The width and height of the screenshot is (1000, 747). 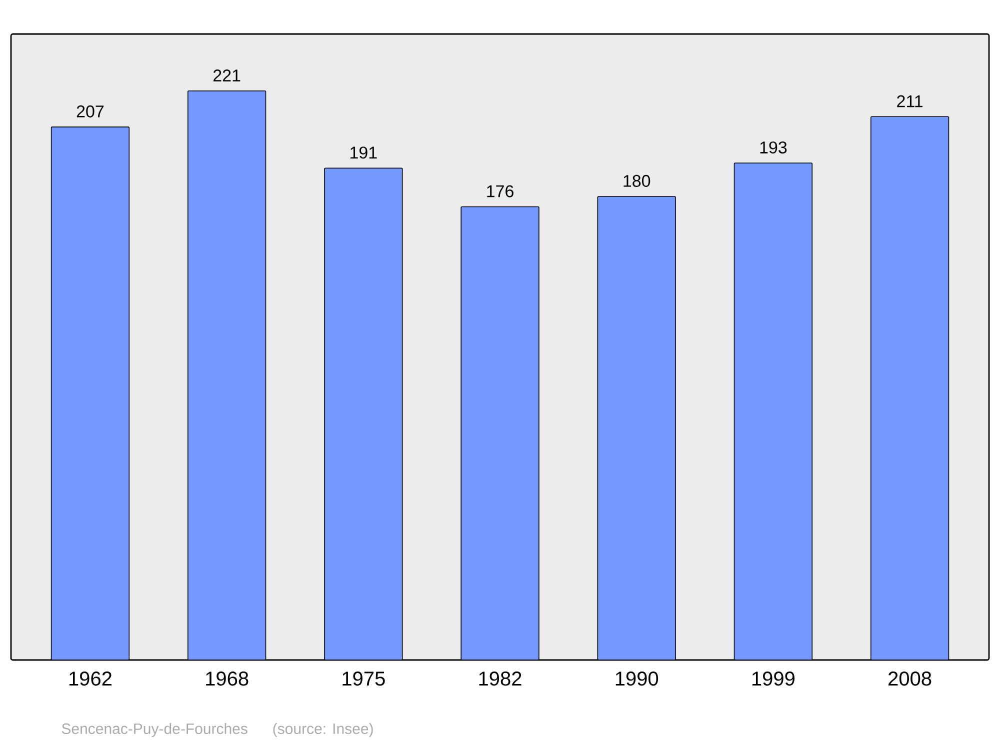 What do you see at coordinates (226, 76) in the screenshot?
I see `data-label: 221` at bounding box center [226, 76].